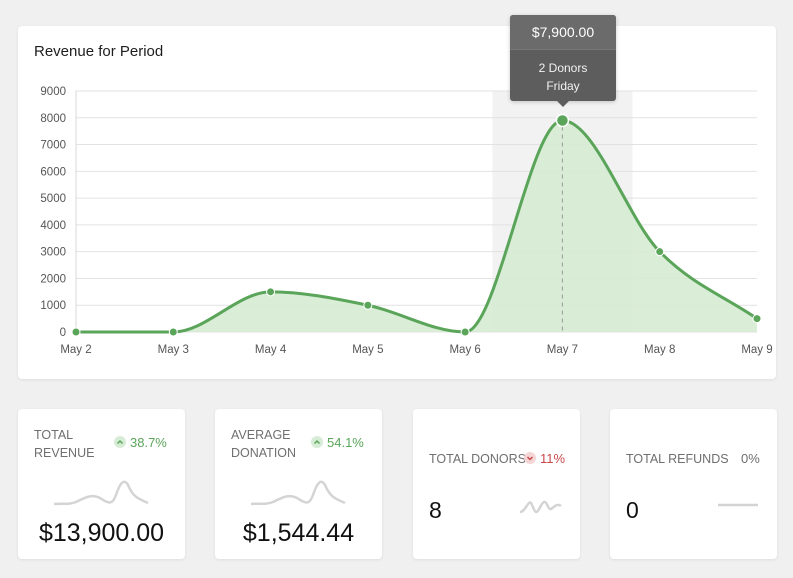 The image size is (793, 578). Describe the element at coordinates (53, 279) in the screenshot. I see `y-tick-label: 2000` at that location.